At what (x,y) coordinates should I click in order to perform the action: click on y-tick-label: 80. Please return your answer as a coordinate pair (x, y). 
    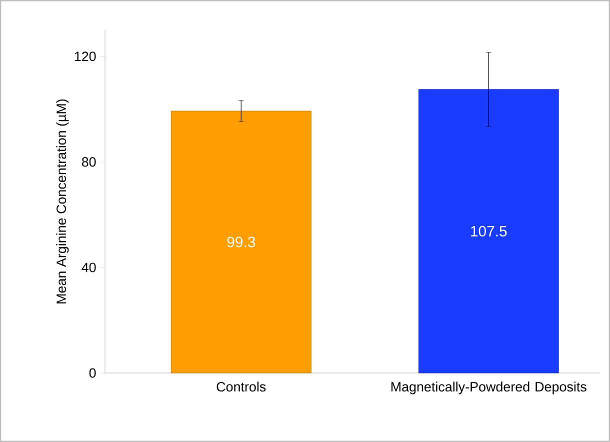
    Looking at the image, I should click on (89, 162).